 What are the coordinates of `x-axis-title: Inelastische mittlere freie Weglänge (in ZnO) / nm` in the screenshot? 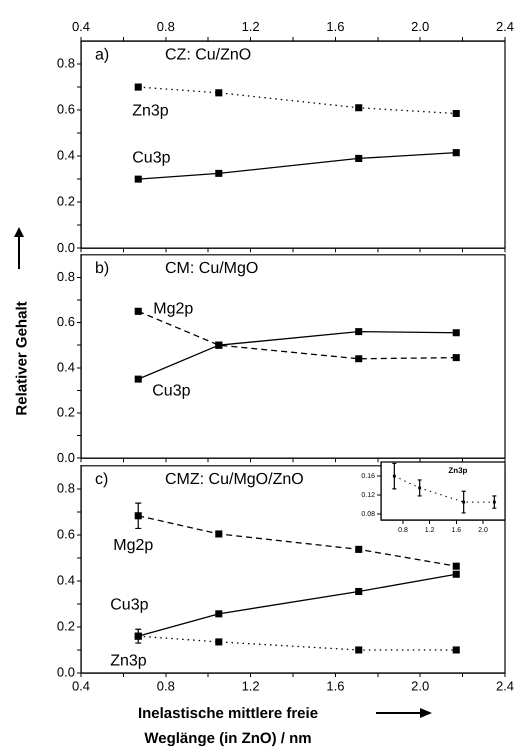 It's located at (228, 726).